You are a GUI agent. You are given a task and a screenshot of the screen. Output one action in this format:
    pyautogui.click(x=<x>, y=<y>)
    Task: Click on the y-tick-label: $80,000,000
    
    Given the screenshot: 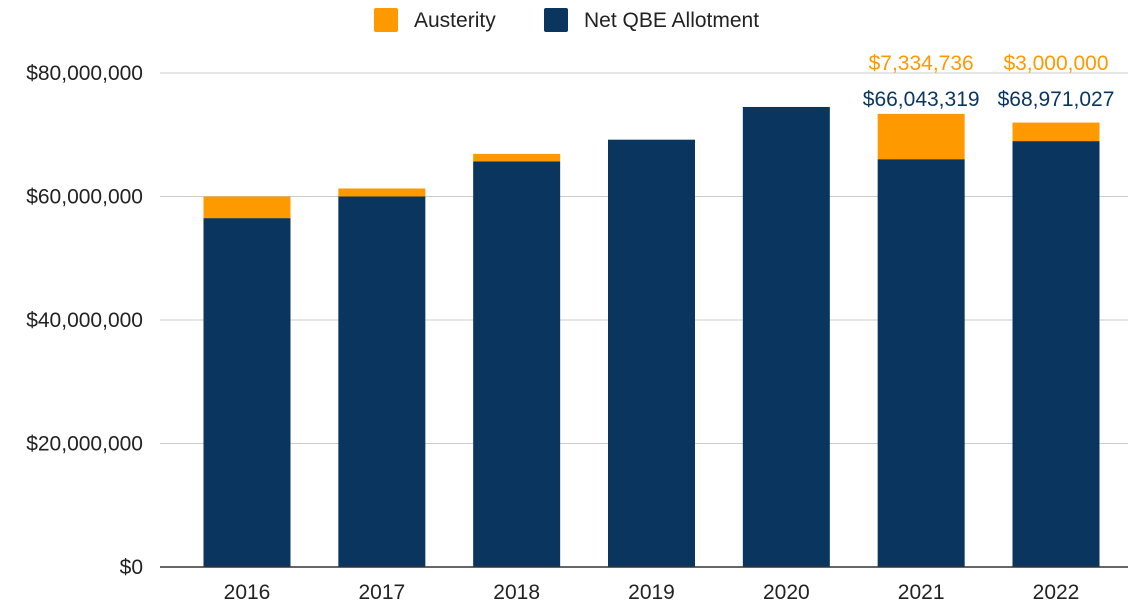 What is the action you would take?
    pyautogui.click(x=84, y=73)
    